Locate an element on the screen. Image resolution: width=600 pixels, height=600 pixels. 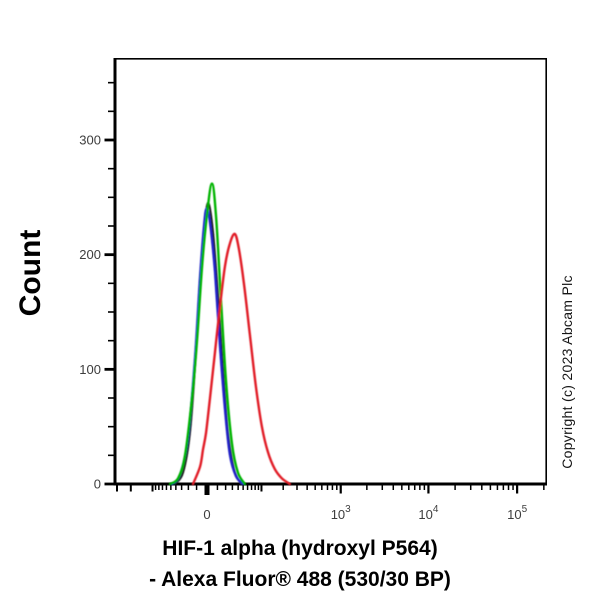
x-tick-label: 10⁵ is located at coordinates (517, 513).